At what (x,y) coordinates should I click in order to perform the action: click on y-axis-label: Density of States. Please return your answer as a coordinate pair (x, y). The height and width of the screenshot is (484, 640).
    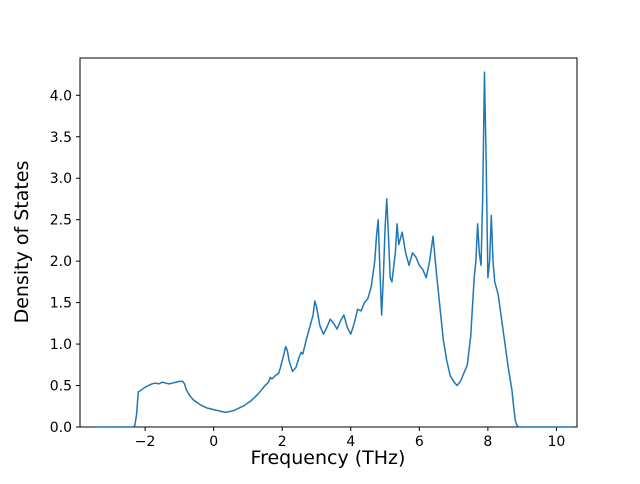
    Looking at the image, I should click on (22, 242).